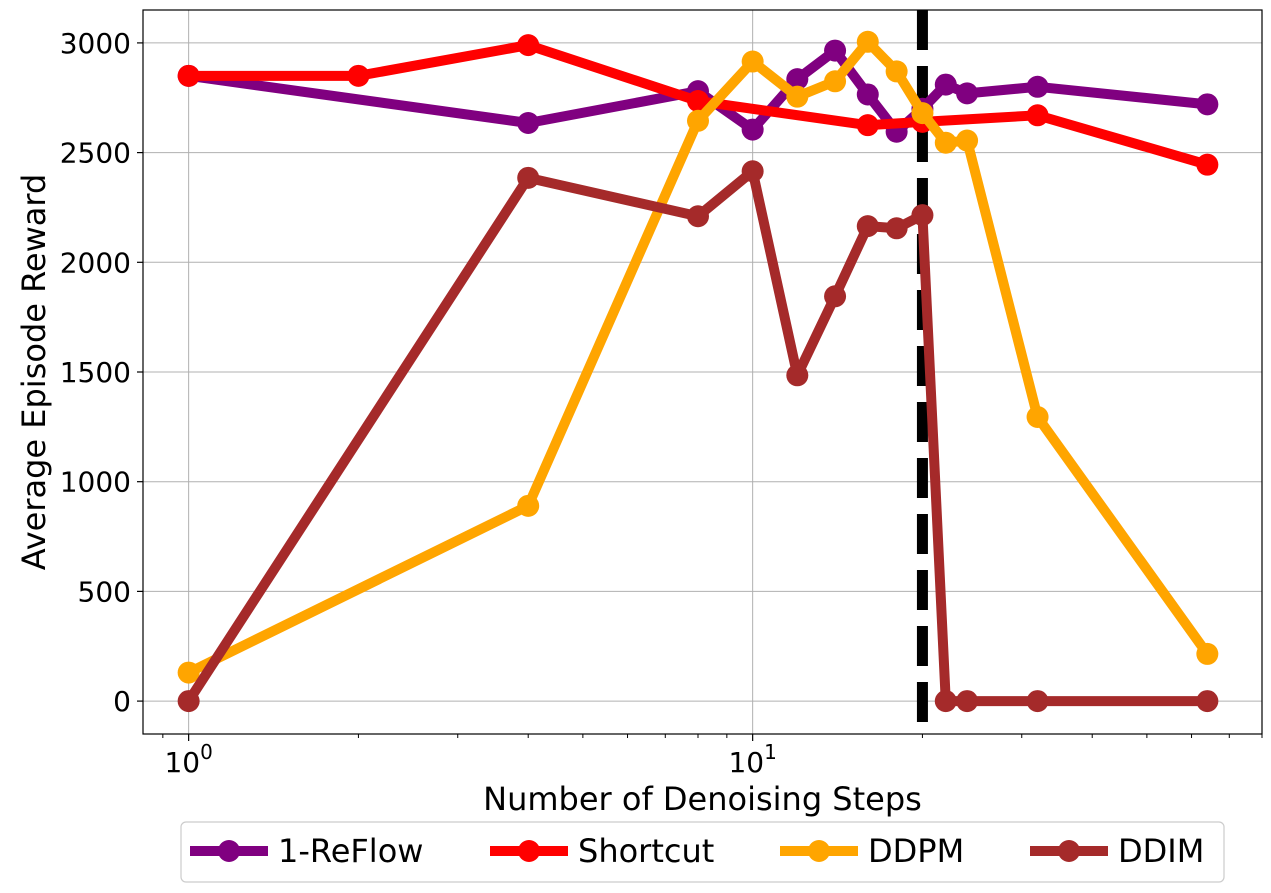  I want to click on legend-label: DDIM, so click(1161, 851).